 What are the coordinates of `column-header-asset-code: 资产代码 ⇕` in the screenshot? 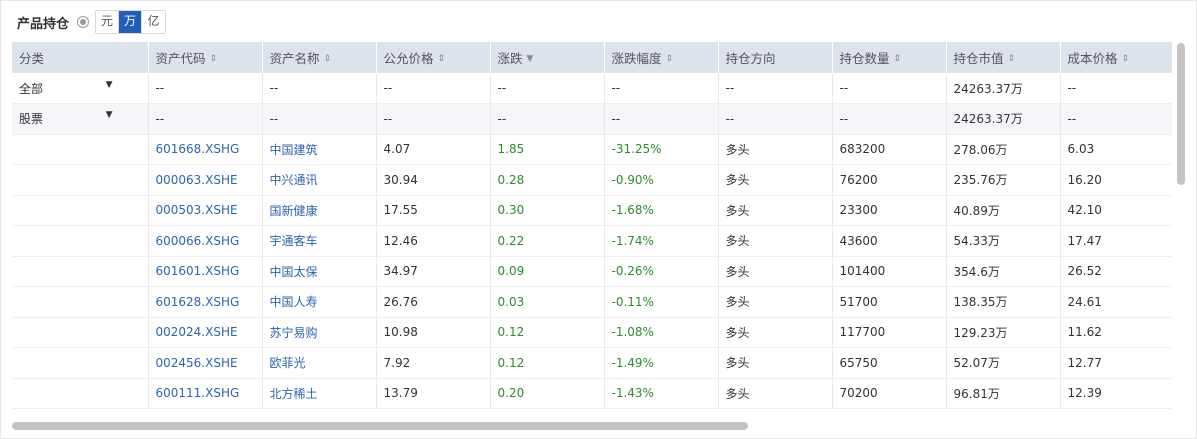 It's located at (205, 57).